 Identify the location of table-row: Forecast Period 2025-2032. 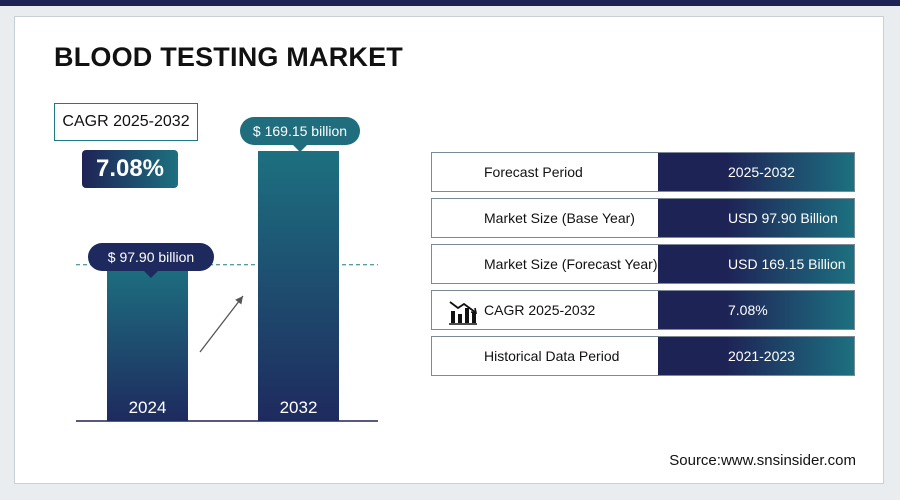
(643, 172).